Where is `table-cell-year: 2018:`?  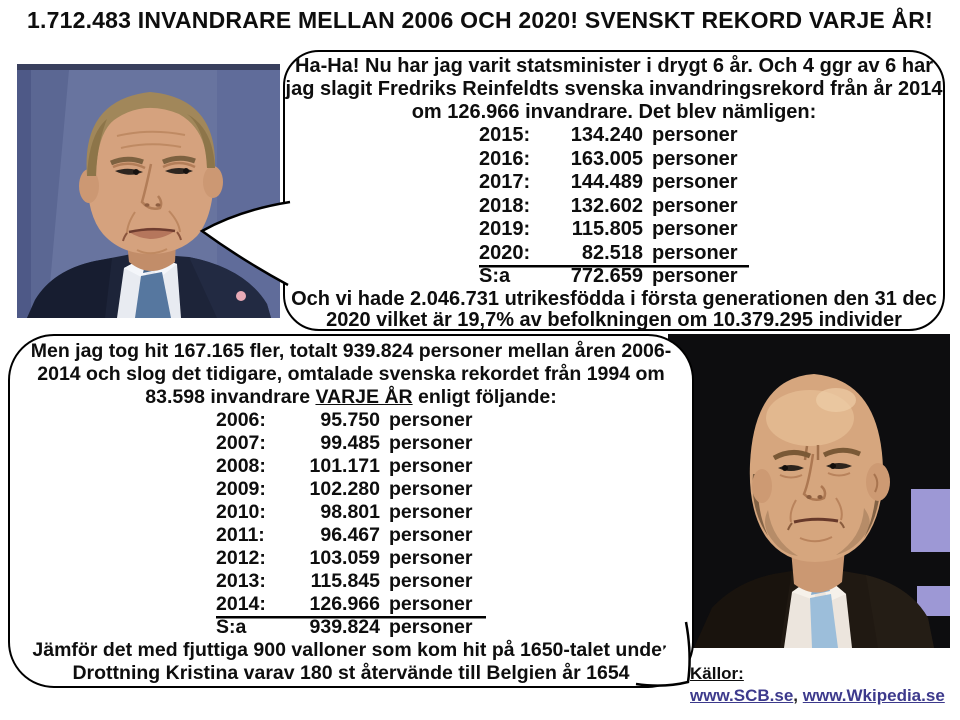 table-cell-year: 2018: is located at coordinates (505, 205).